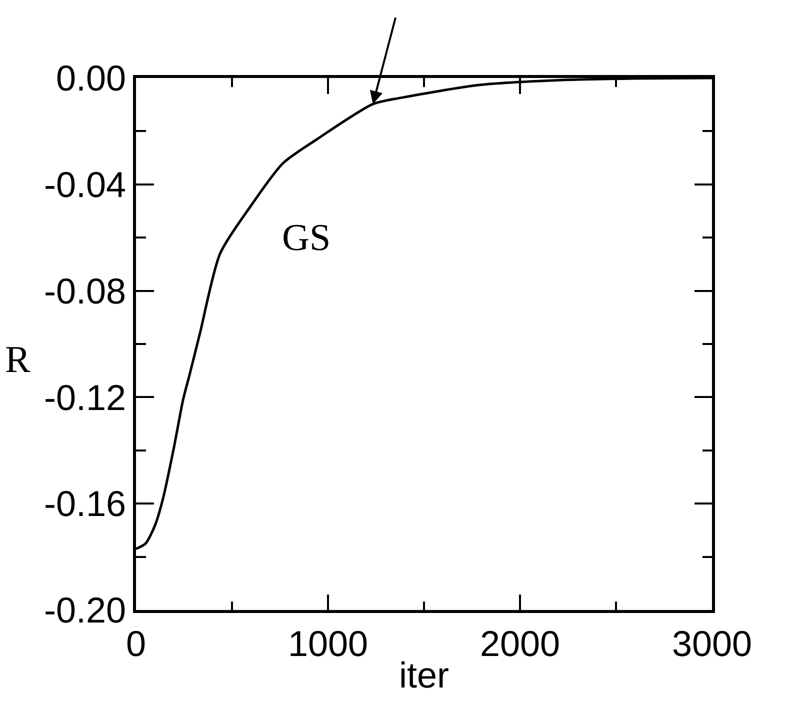  I want to click on y-tick-label: -0.08, so click(85, 291).